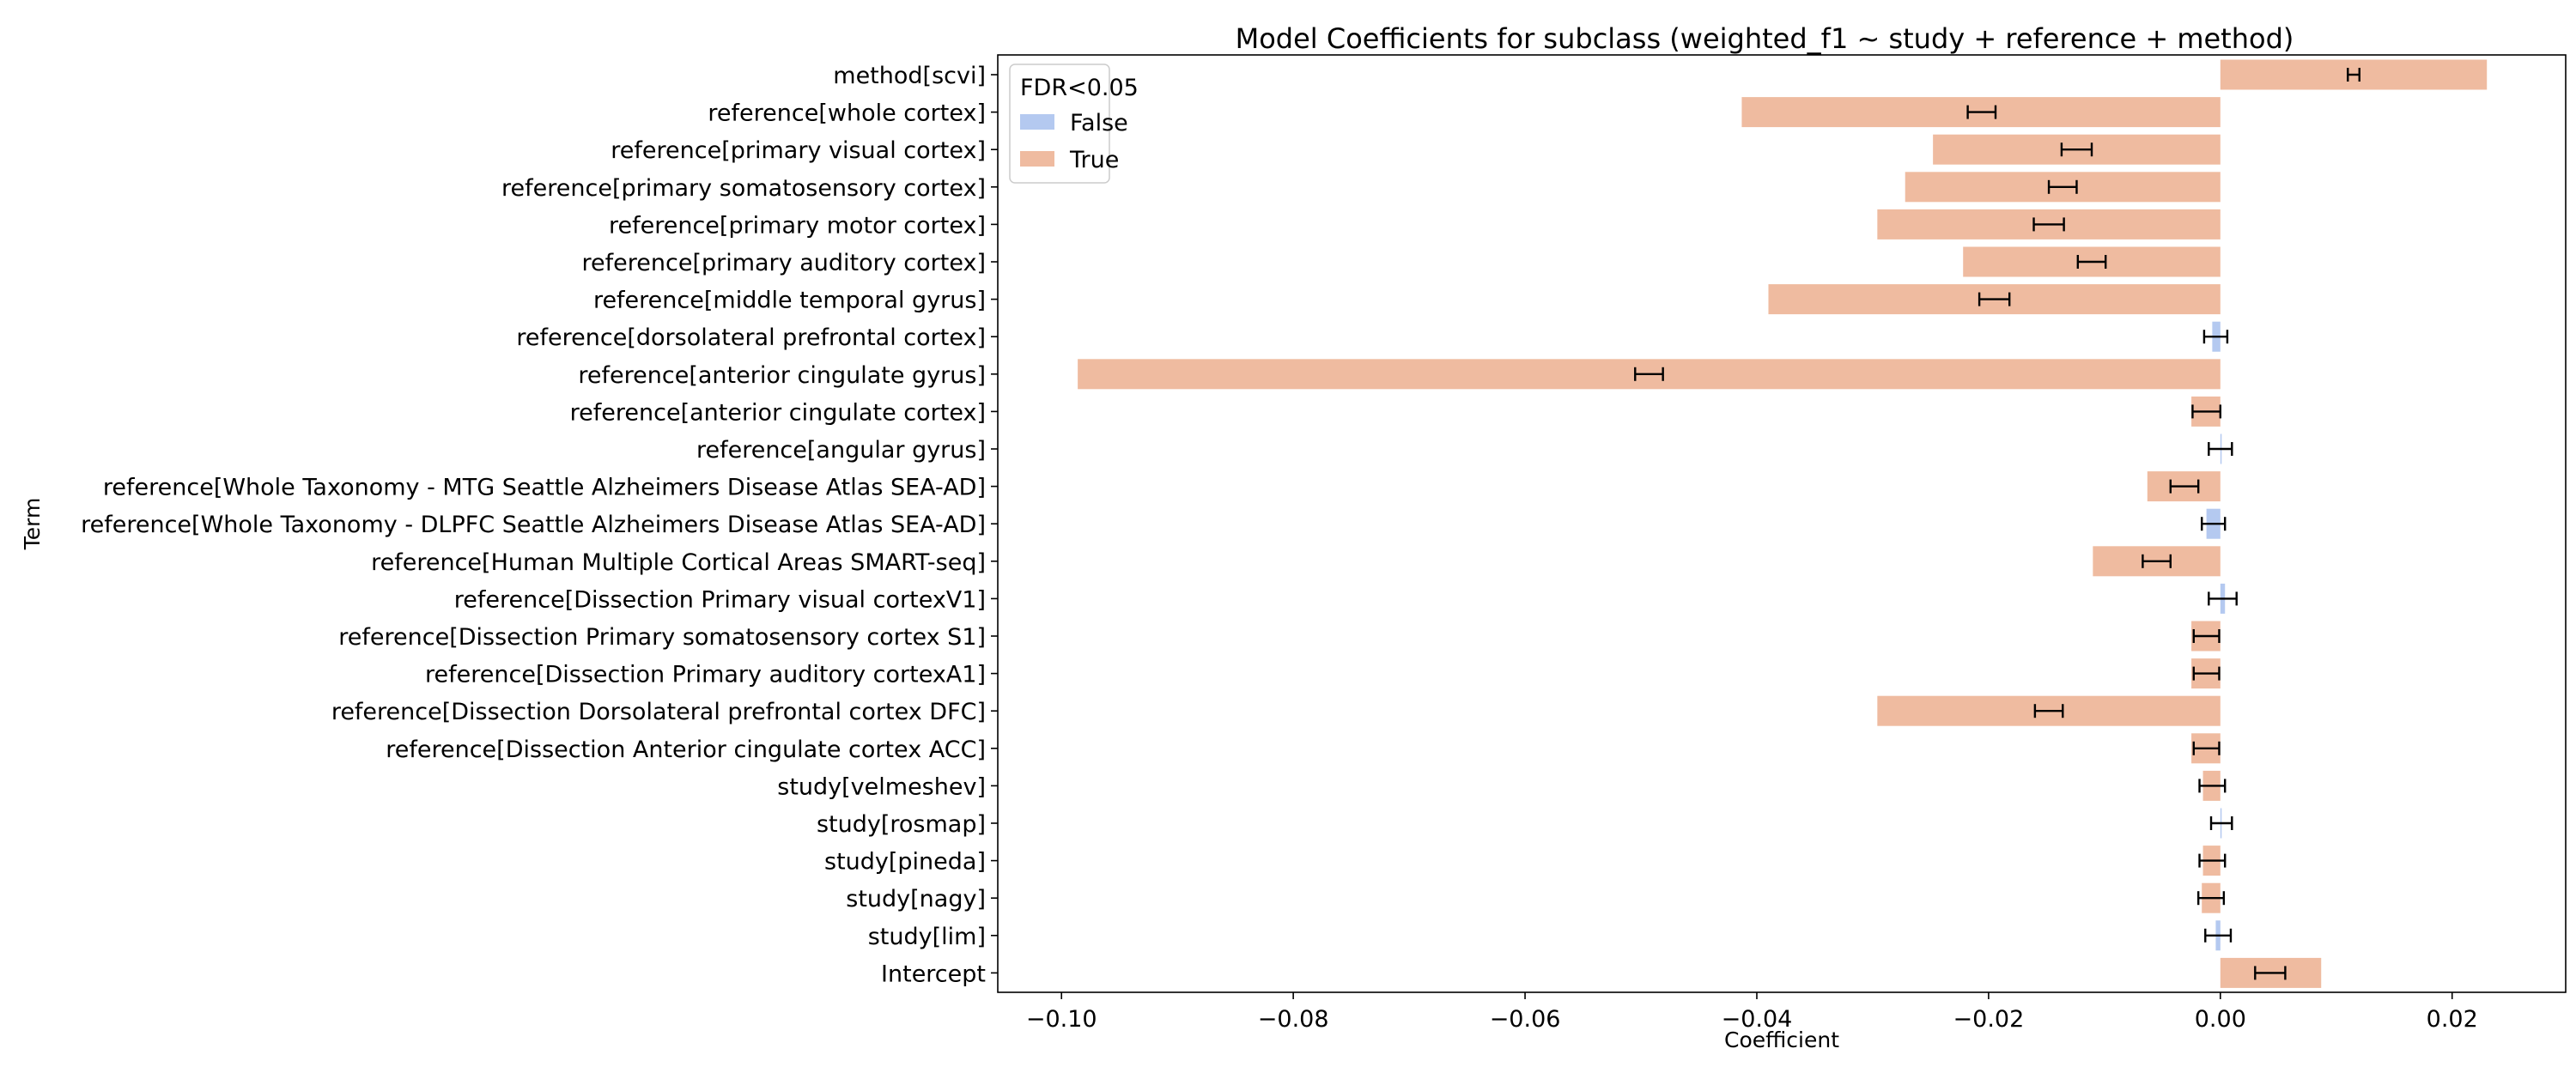  Describe the element at coordinates (902, 825) in the screenshot. I see `y-tick-label-20: study[rosmap]` at that location.